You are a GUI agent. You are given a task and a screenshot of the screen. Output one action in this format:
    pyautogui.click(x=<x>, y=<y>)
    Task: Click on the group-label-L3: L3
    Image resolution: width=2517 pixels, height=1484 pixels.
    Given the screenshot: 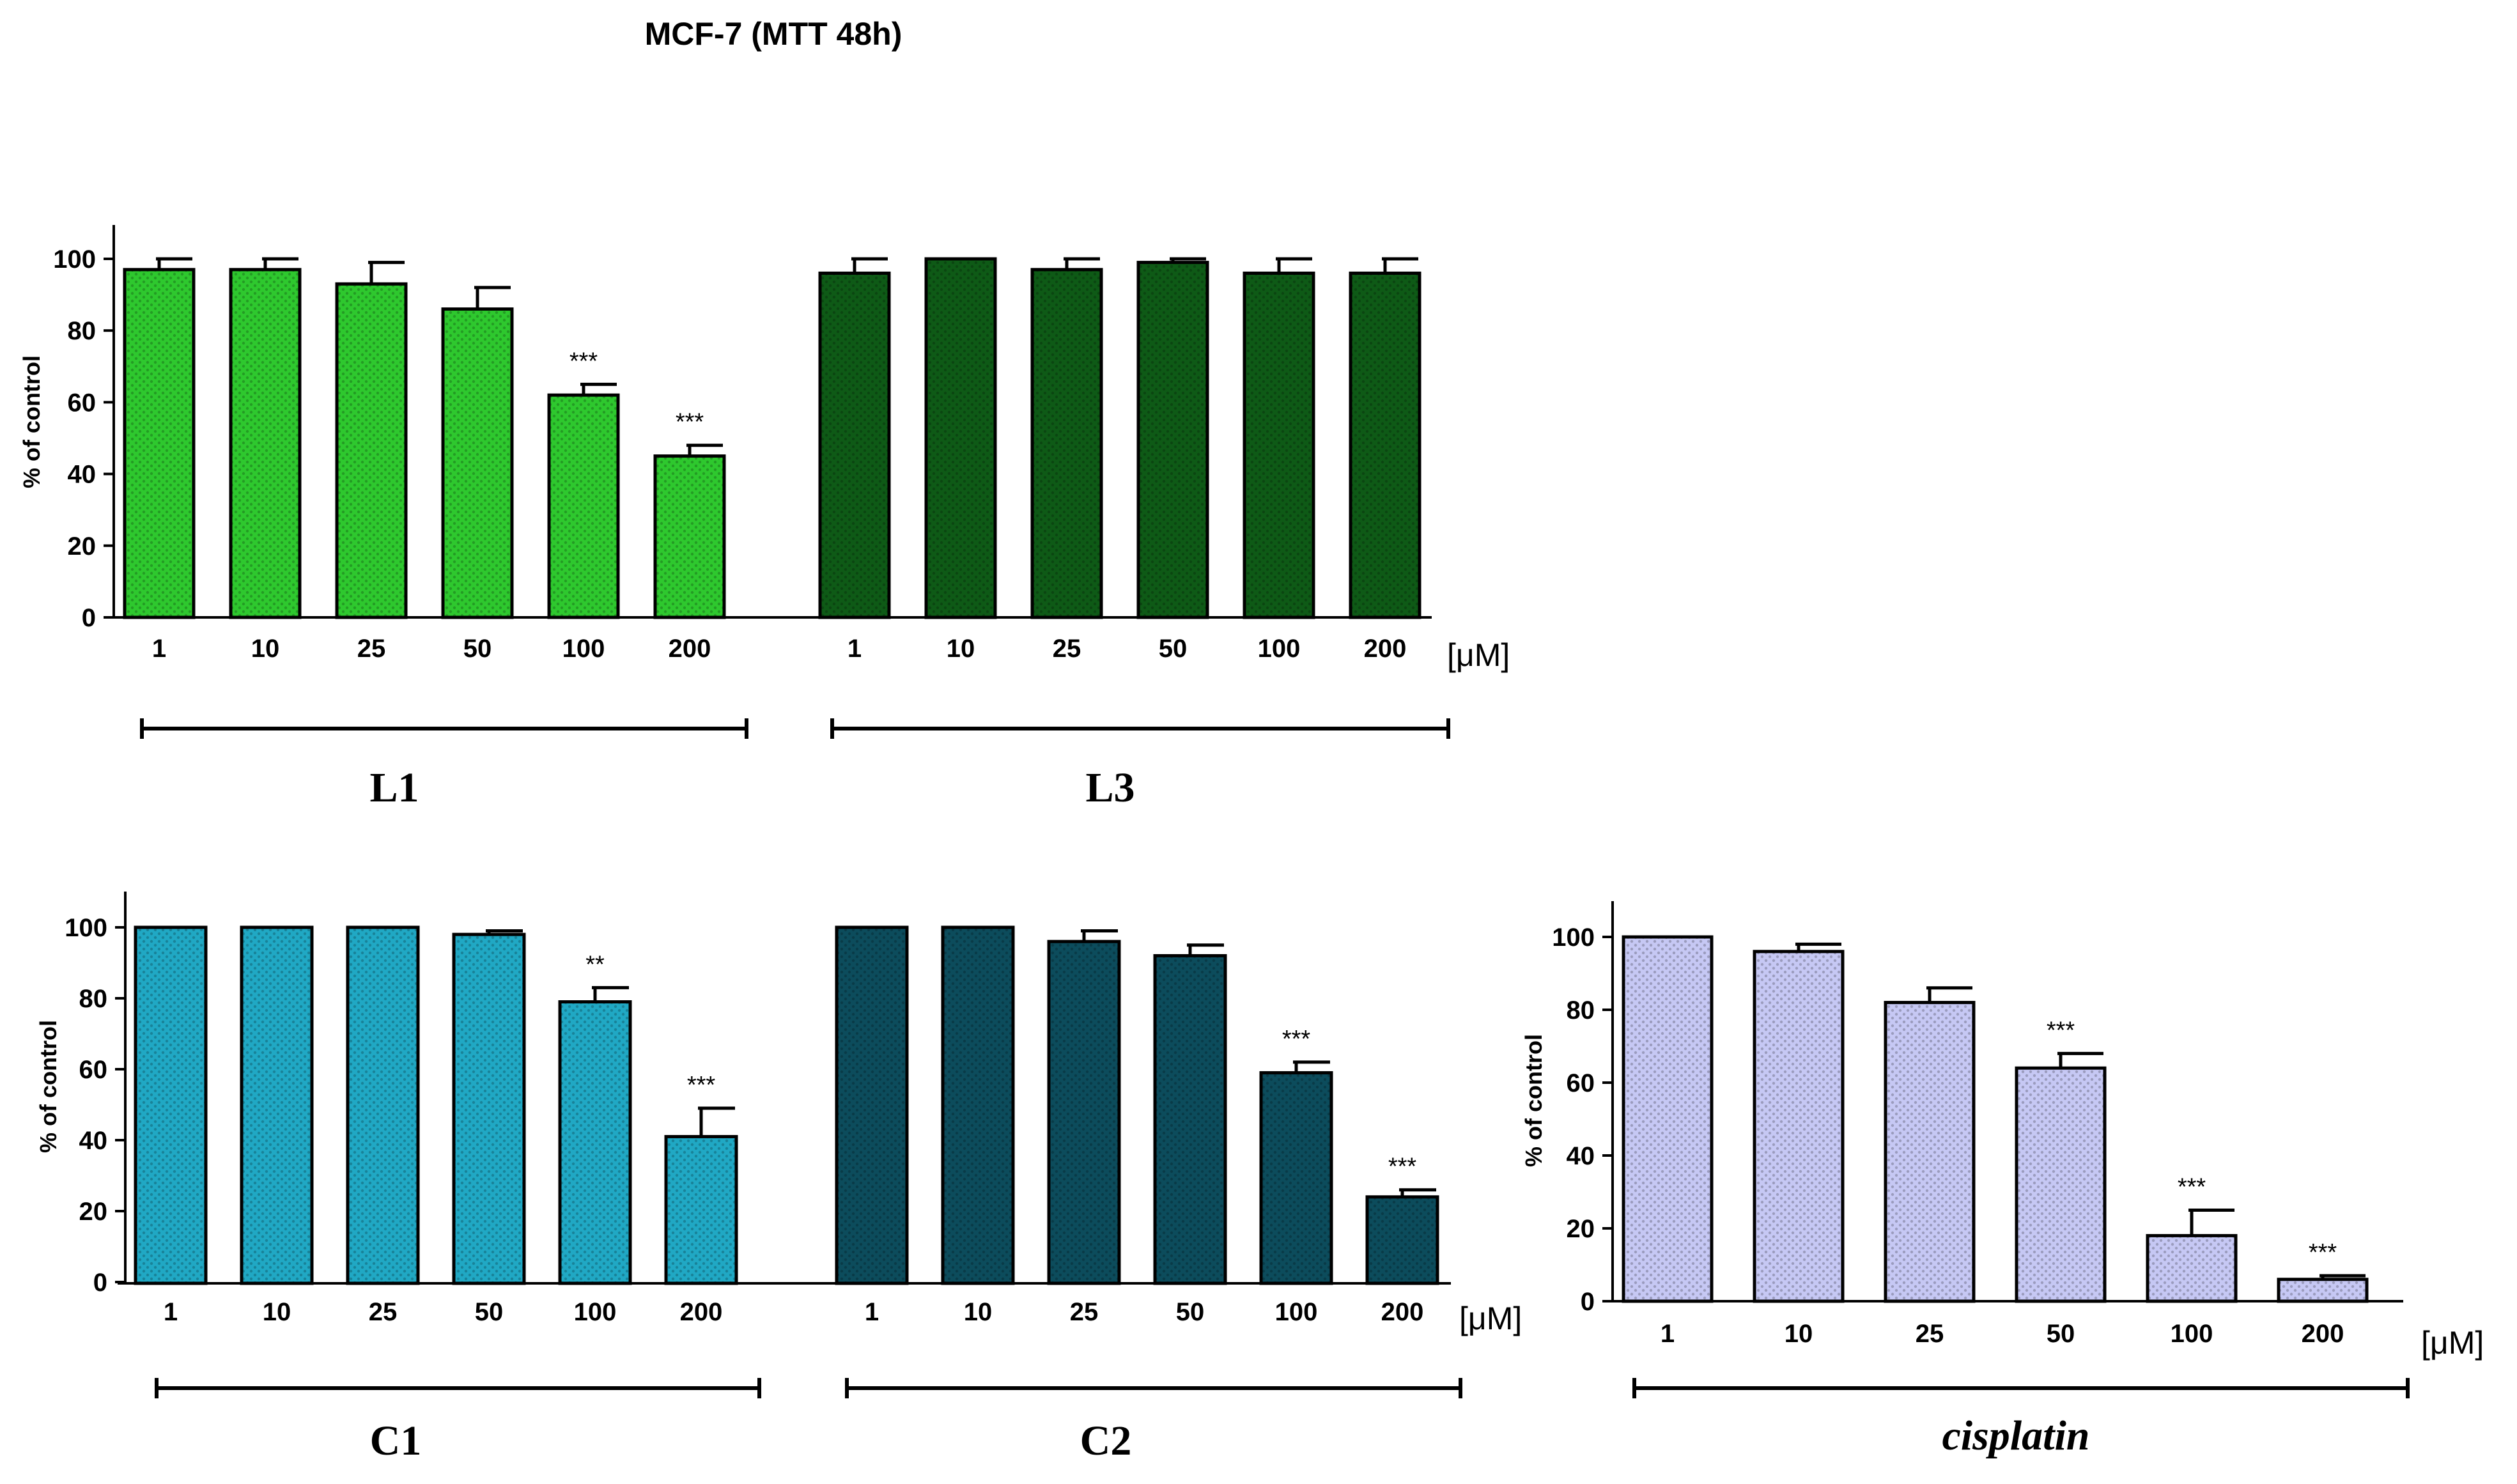 What is the action you would take?
    pyautogui.click(x=1110, y=788)
    